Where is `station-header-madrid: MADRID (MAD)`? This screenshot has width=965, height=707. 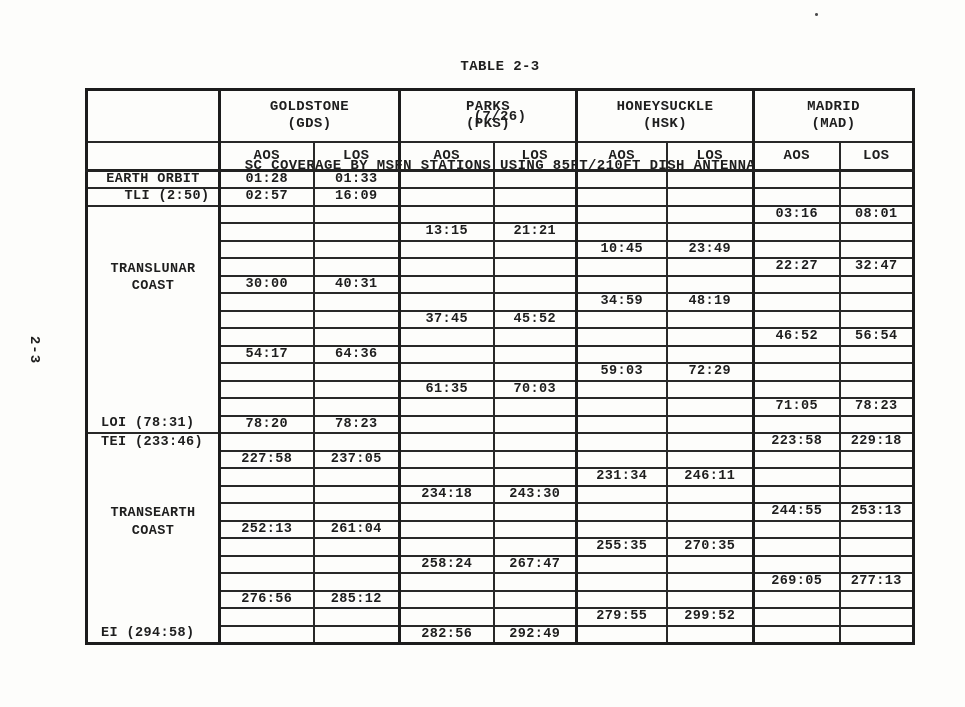 station-header-madrid: MADRID (MAD) is located at coordinates (833, 115).